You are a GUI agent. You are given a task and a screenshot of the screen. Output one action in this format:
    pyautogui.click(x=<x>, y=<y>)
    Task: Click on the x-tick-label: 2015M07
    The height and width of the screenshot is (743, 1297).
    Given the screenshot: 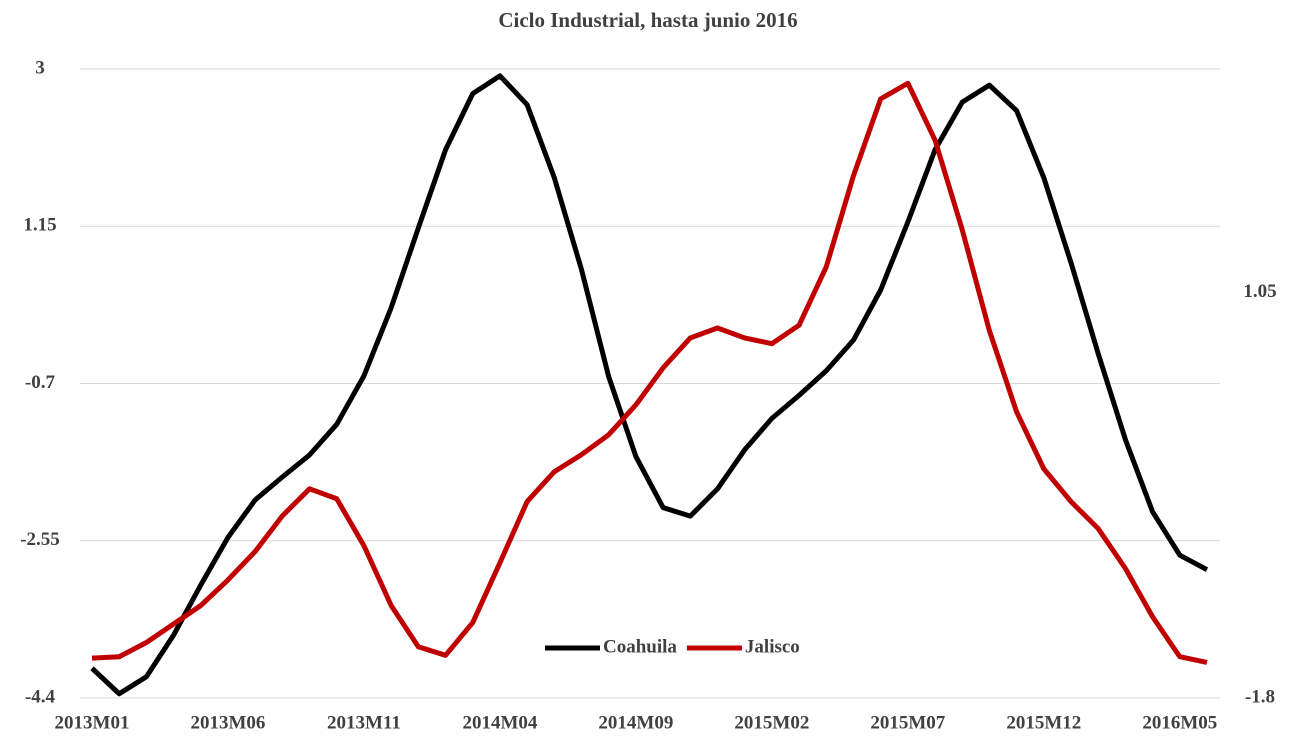 What is the action you would take?
    pyautogui.click(x=907, y=722)
    